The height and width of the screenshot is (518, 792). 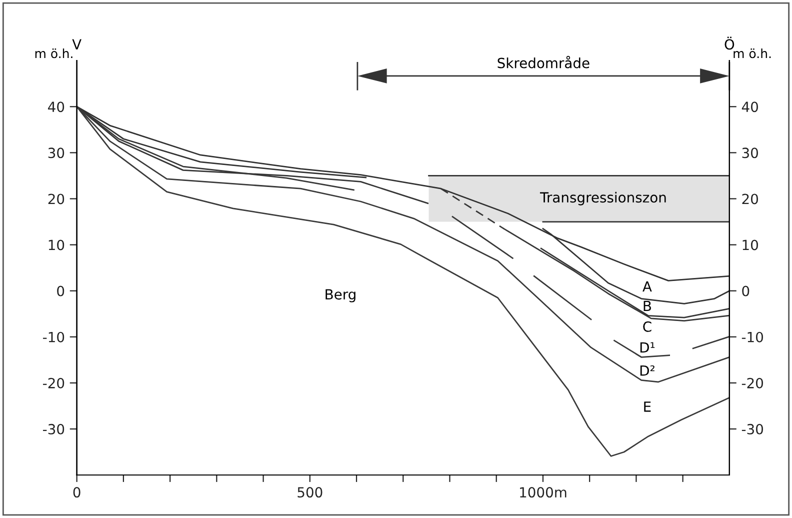 I want to click on y-axis-title: m ö.h., so click(x=53, y=53).